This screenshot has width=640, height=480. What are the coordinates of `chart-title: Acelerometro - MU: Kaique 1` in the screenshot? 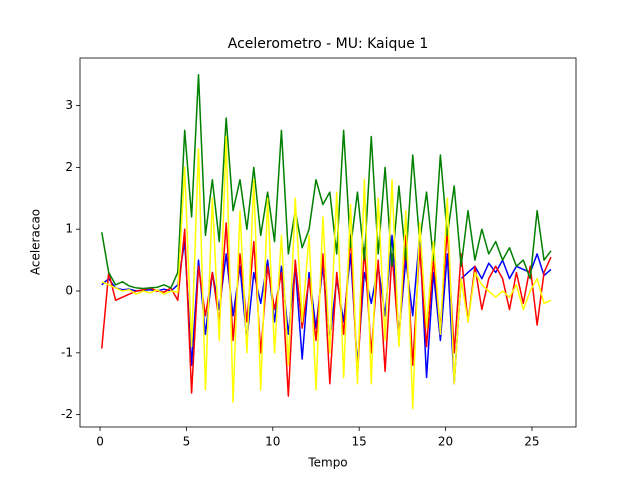 It's located at (328, 44).